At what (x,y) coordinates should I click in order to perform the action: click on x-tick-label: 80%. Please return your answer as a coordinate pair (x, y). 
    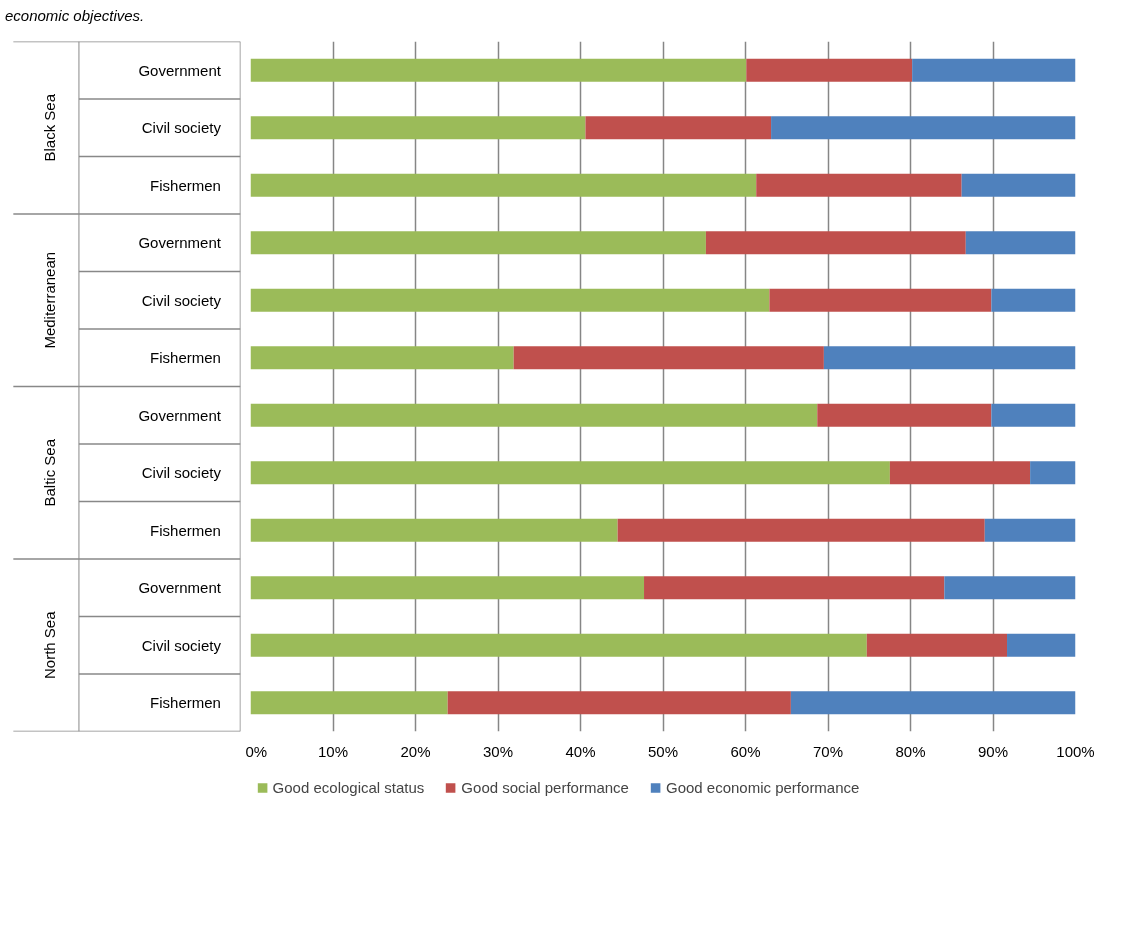
    Looking at the image, I should click on (910, 751).